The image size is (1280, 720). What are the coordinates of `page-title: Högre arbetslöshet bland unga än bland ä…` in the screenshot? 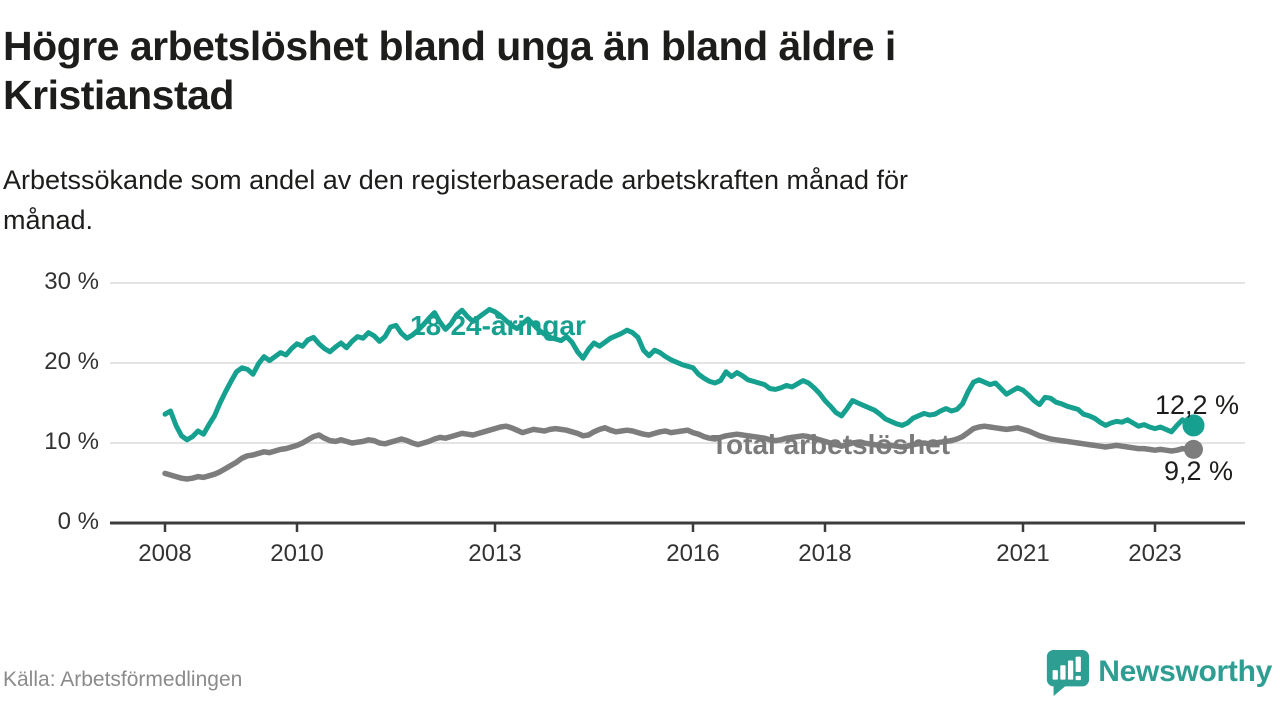 It's located at (449, 71).